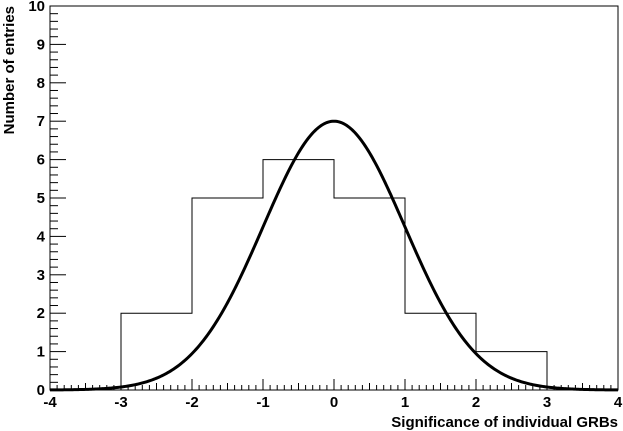 The height and width of the screenshot is (431, 623). What do you see at coordinates (41, 236) in the screenshot?
I see `y-tick-label: 4` at bounding box center [41, 236].